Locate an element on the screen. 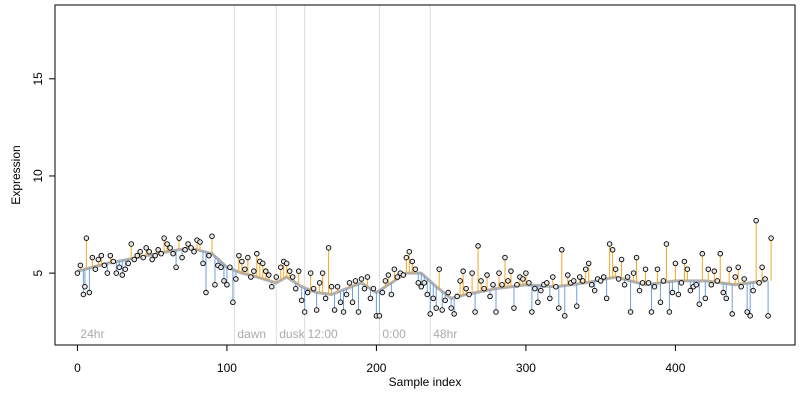  annotation-label: 48hr is located at coordinates (445, 334).